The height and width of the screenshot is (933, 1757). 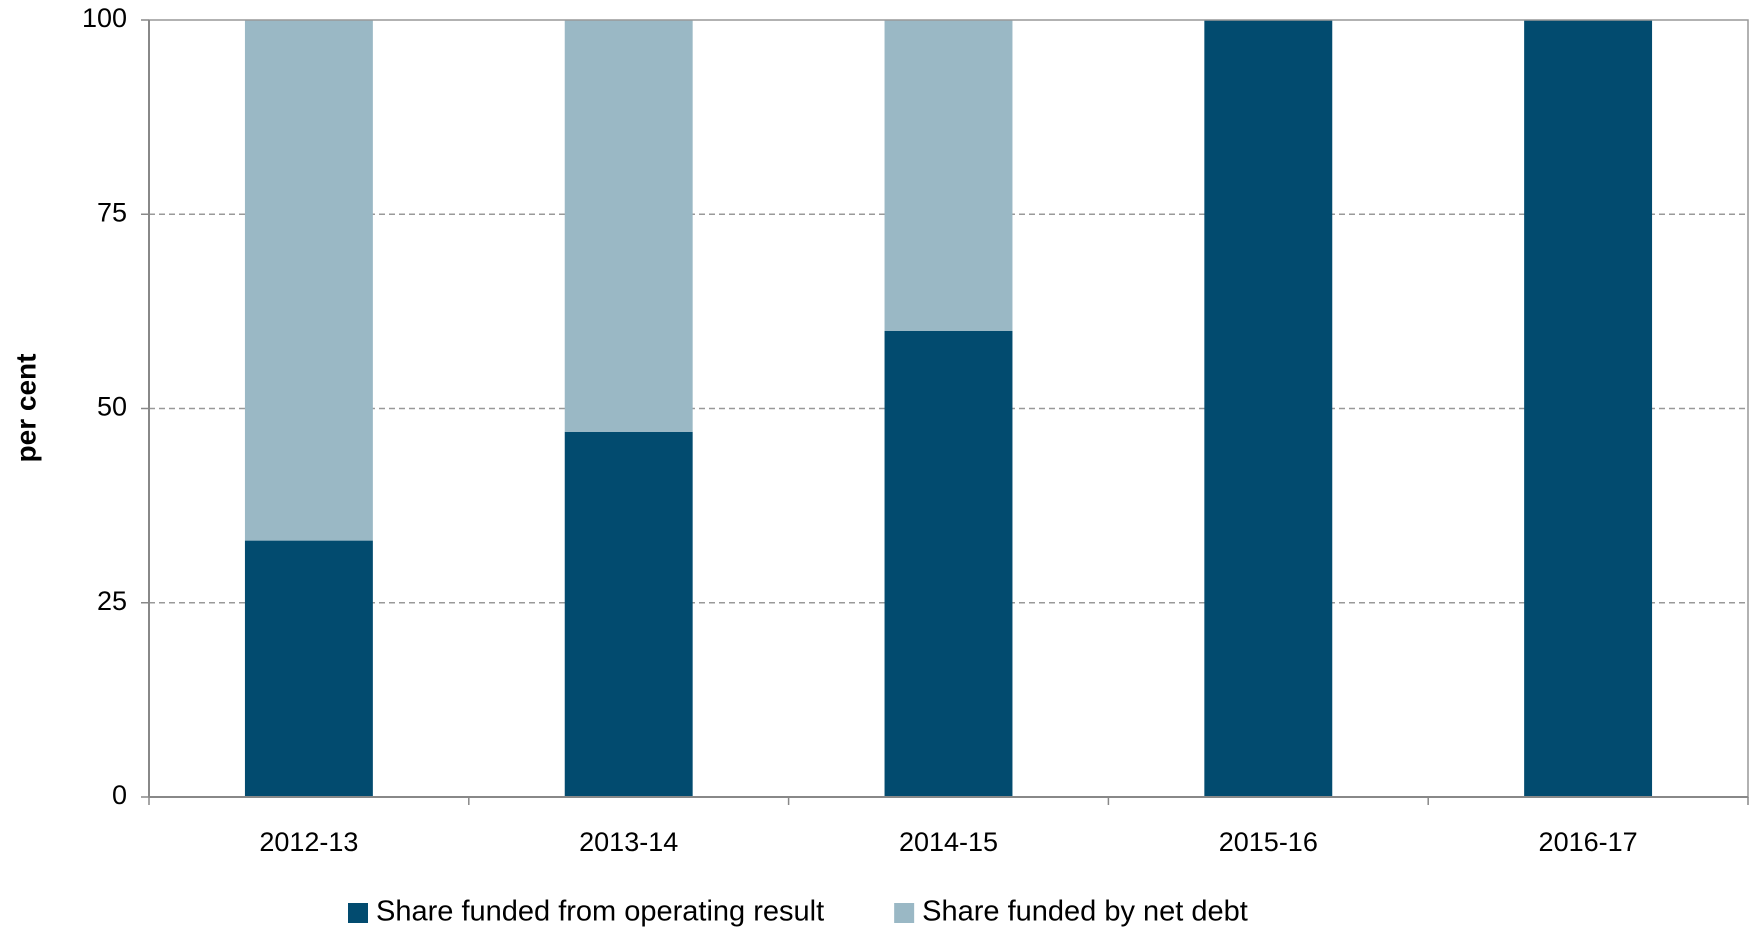 What do you see at coordinates (112, 407) in the screenshot?
I see `y-tick-label: 50` at bounding box center [112, 407].